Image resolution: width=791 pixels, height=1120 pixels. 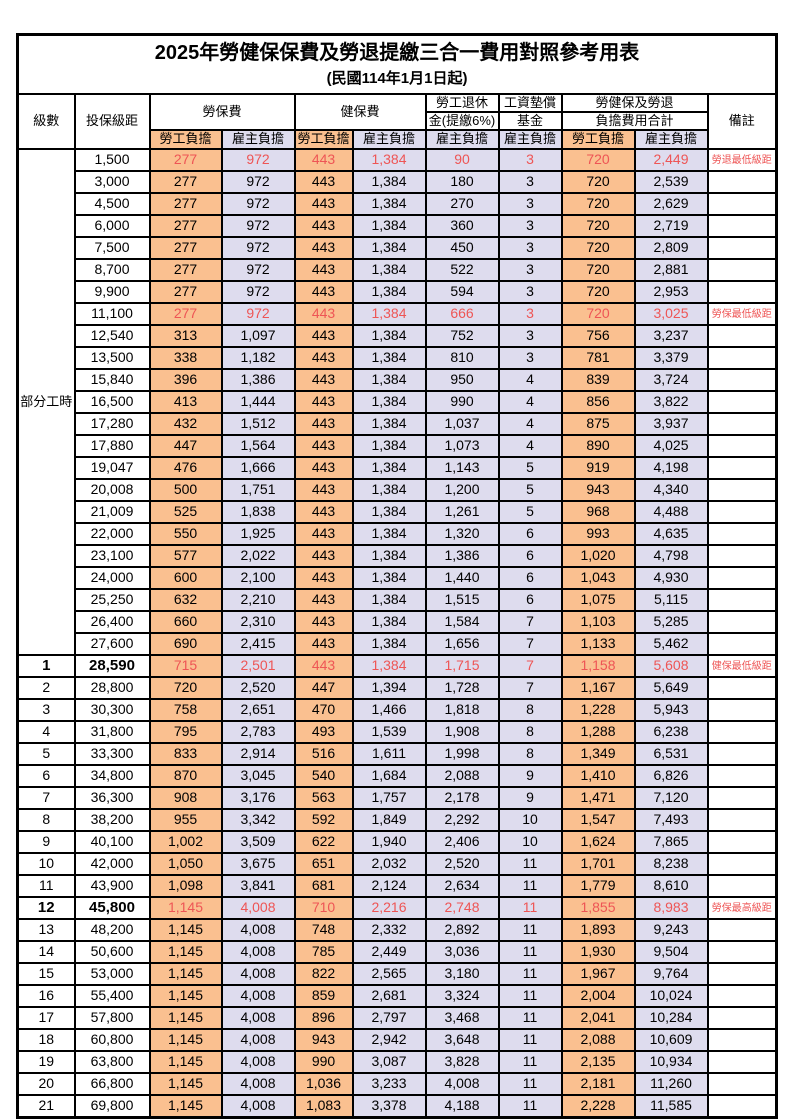 What do you see at coordinates (185, 534) in the screenshot?
I see `labor-employee-cell: 550` at bounding box center [185, 534].